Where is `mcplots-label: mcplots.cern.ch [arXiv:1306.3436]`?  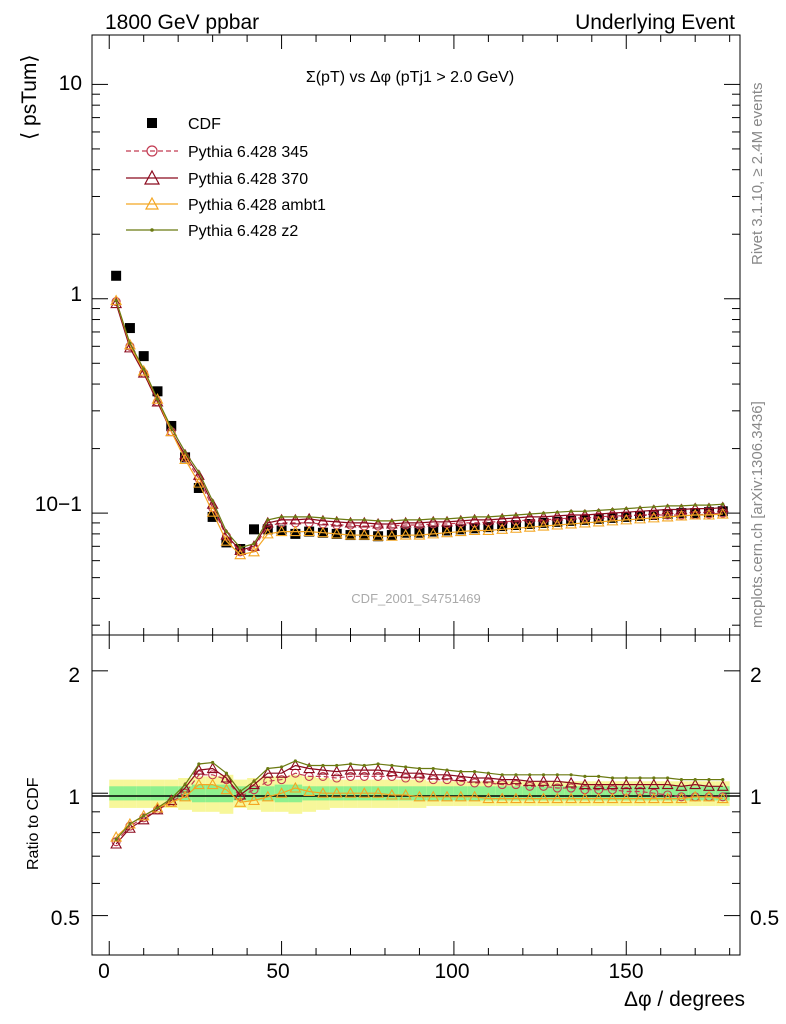
mcplots-label: mcplots.cern.ch [arXiv:1306.3436] is located at coordinates (757, 514).